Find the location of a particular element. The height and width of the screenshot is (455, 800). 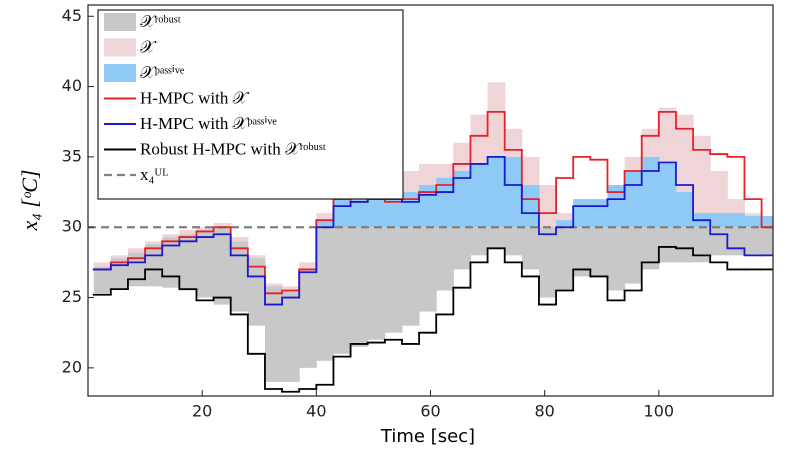

x-tick-label: 40 is located at coordinates (316, 411).